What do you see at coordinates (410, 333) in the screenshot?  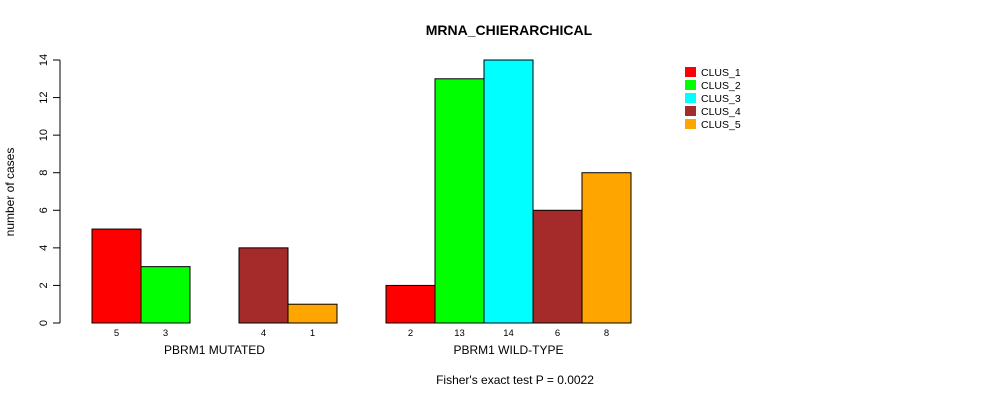 I see `count-label: 2` at bounding box center [410, 333].